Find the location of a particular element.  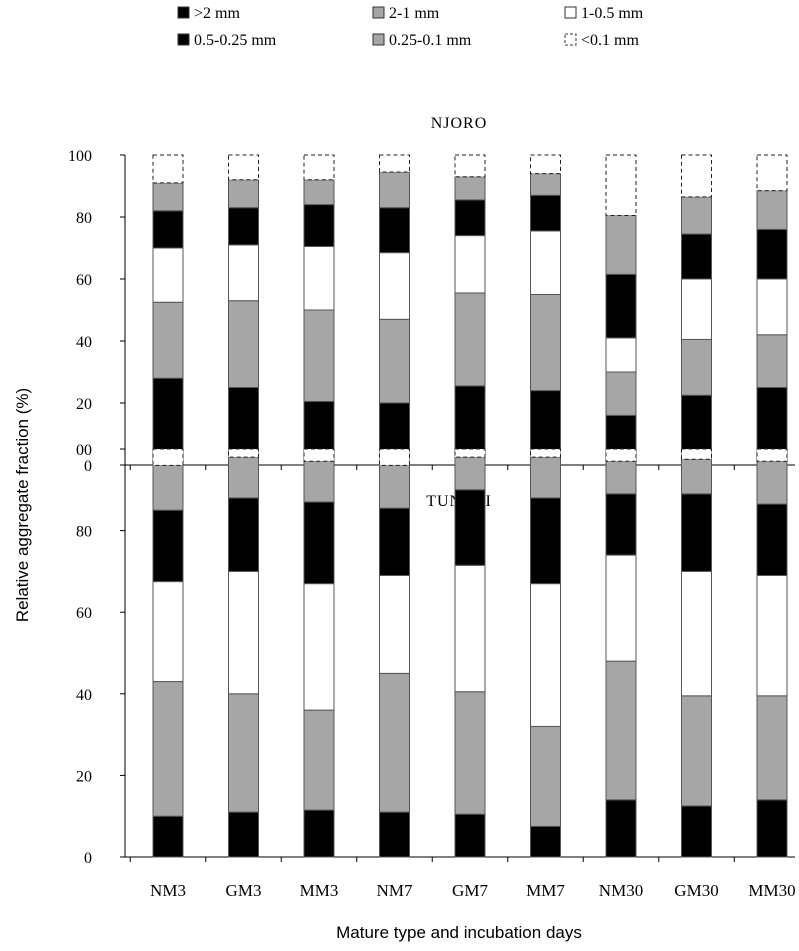

bar-stack-nm3 is located at coordinates (168, 310).